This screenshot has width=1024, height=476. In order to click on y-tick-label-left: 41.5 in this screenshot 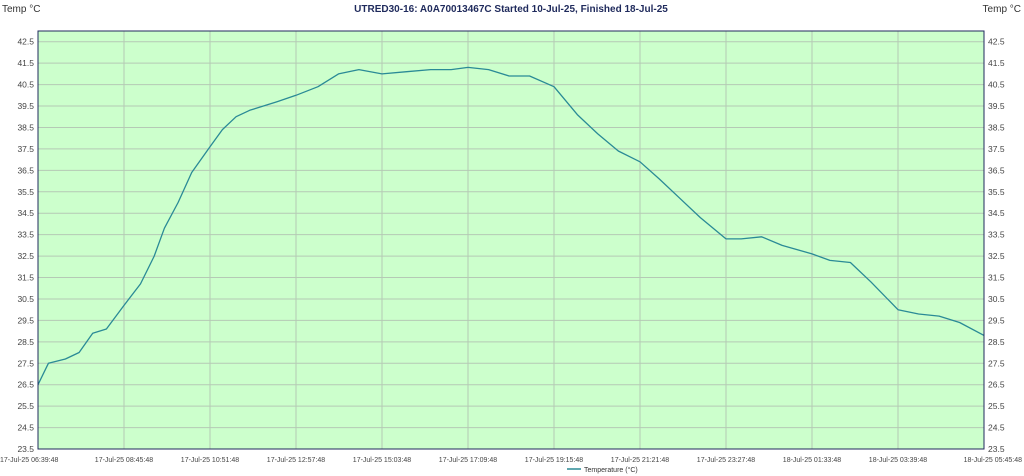, I will do `click(25, 63)`.